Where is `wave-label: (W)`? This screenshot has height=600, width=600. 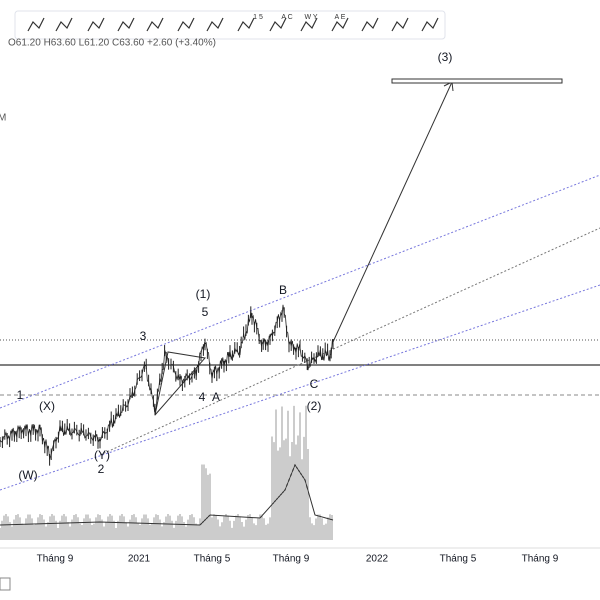 wave-label: (W) is located at coordinates (27, 475).